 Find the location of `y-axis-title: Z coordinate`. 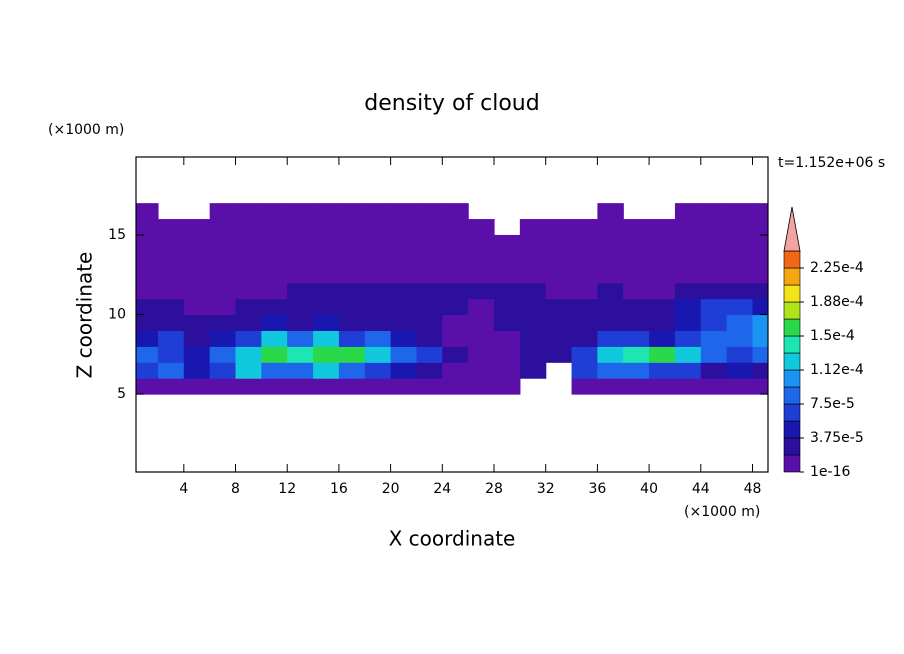

y-axis-title: Z coordinate is located at coordinates (85, 315).